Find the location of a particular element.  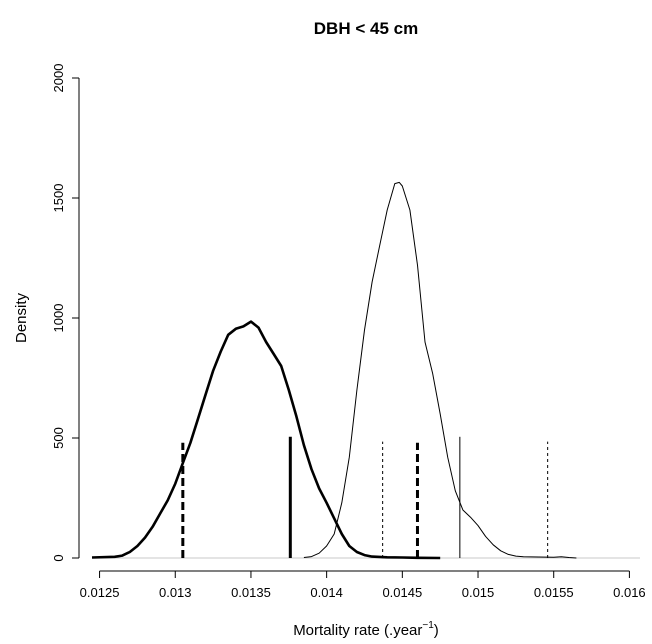

x-tick-label: 0.015 is located at coordinates (478, 592).